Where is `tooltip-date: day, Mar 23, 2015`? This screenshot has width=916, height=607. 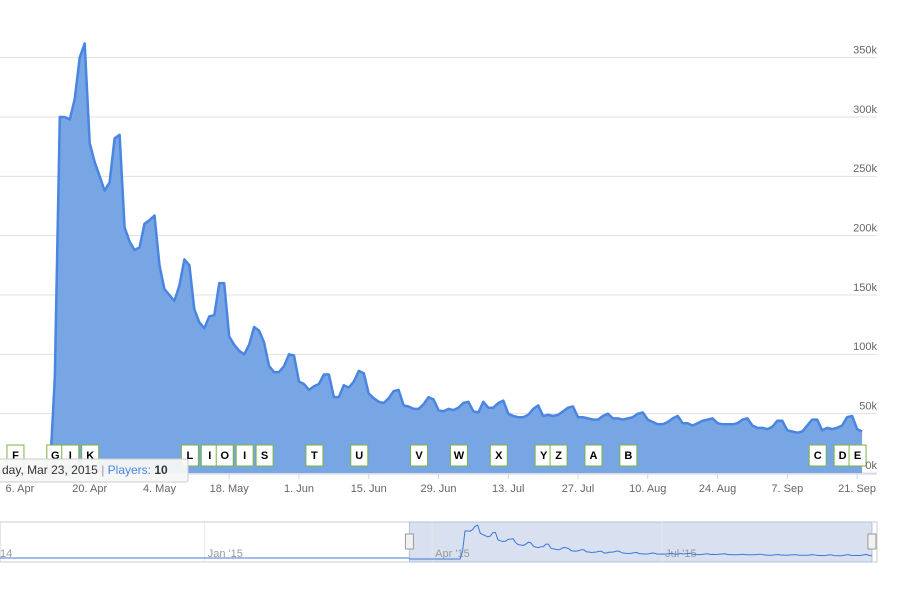
tooltip-date: day, Mar 23, 2015 is located at coordinates (50, 470).